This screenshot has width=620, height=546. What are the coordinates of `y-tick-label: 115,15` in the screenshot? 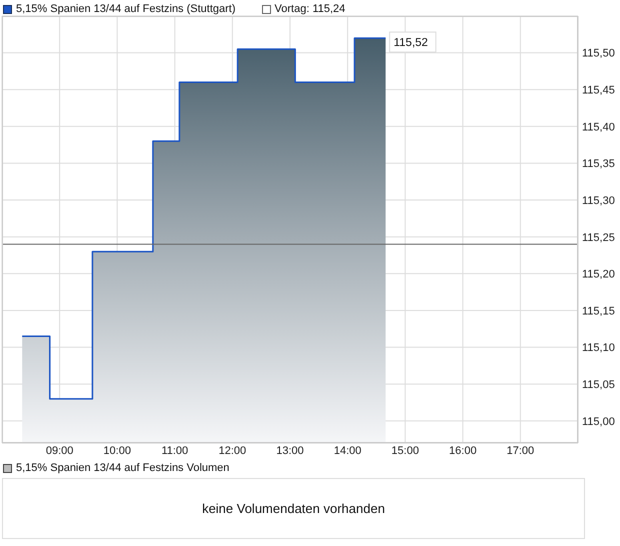 It's located at (598, 311).